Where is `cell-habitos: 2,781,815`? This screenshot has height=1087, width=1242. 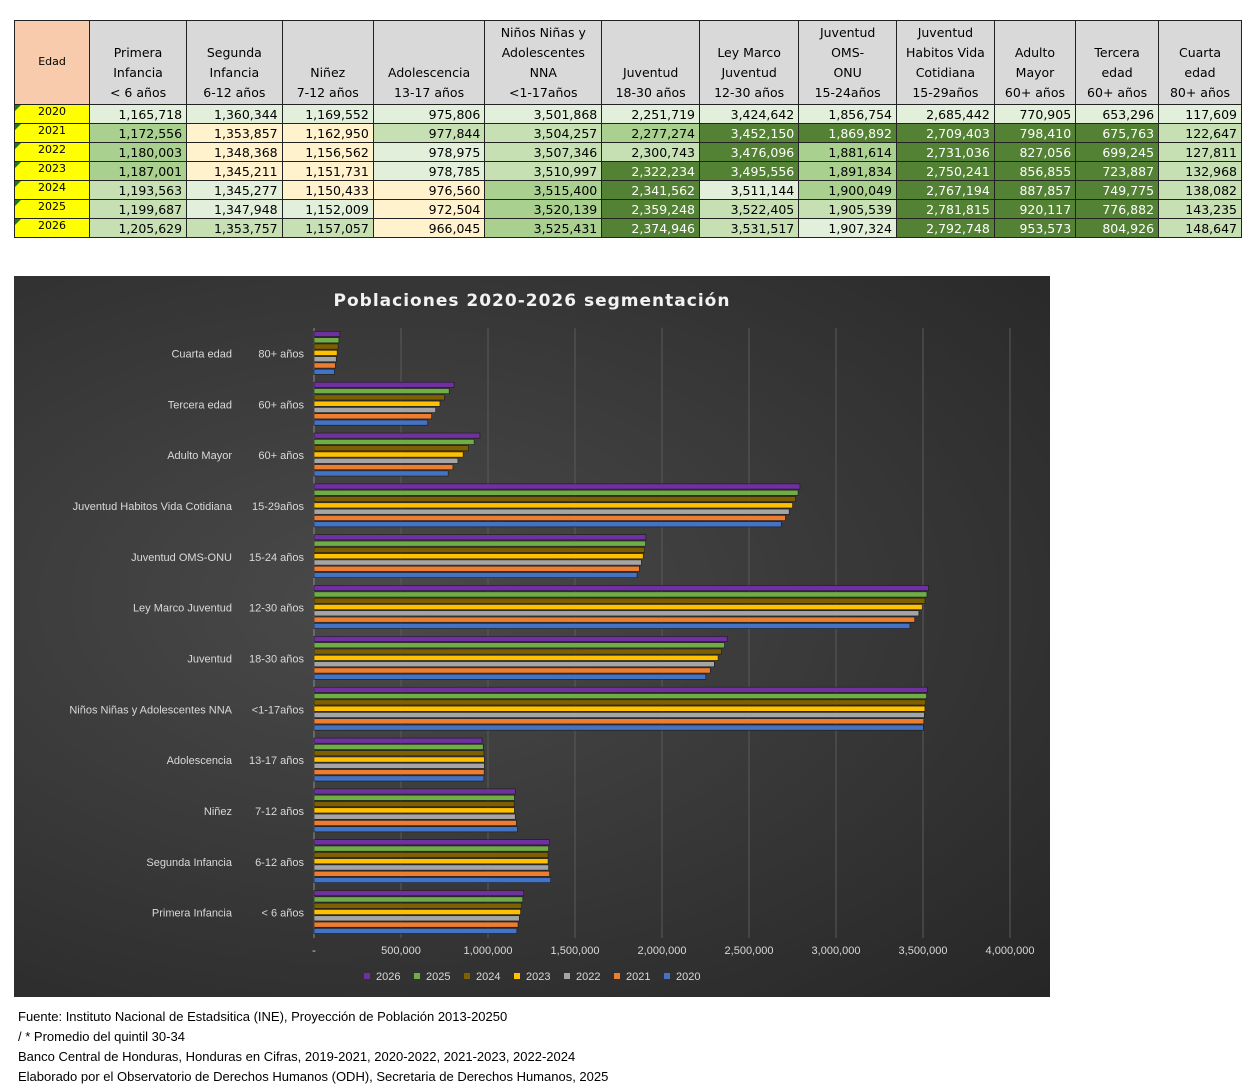
cell-habitos: 2,781,815 is located at coordinates (945, 209).